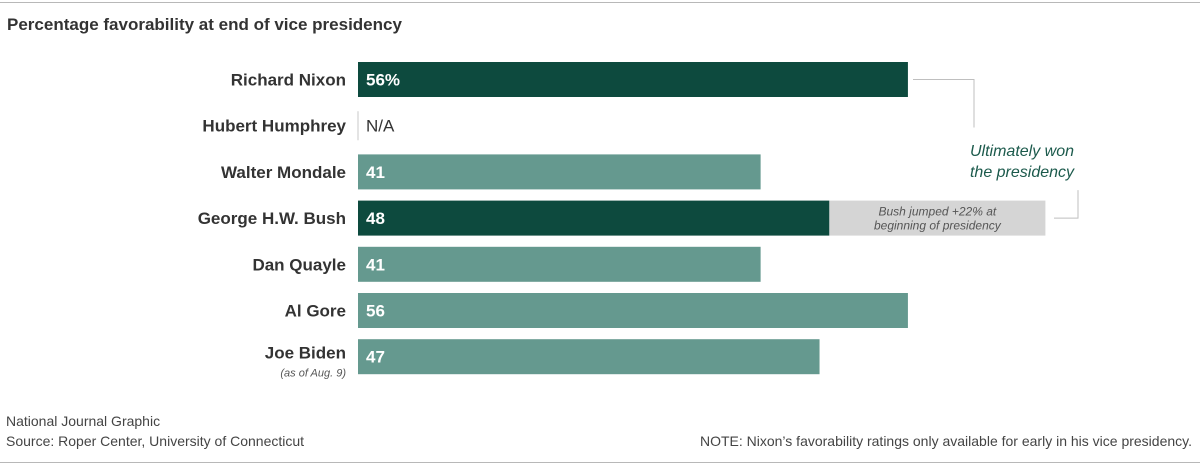  I want to click on value-label-joe-biden: 47, so click(375, 357).